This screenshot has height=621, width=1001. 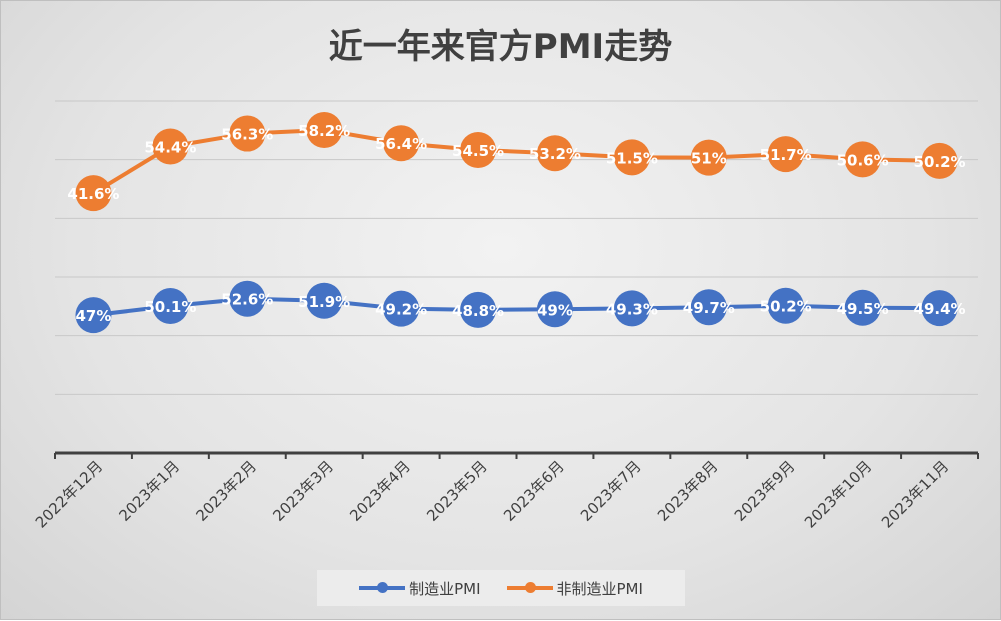 I want to click on x-tick-label: 2023年5月, so click(x=457, y=491).